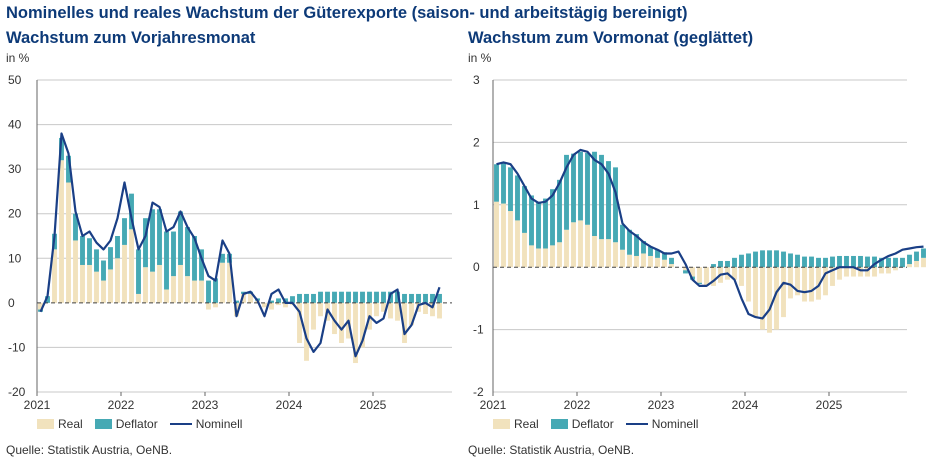 This screenshot has width=930, height=462. What do you see at coordinates (829, 405) in the screenshot?
I see `x-tick-label: 2025` at bounding box center [829, 405].